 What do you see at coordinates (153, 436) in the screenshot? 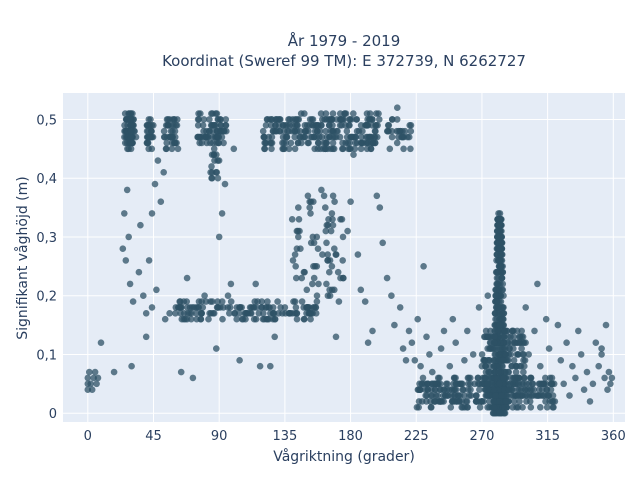
I see `x-tick-label: 45` at bounding box center [153, 436].